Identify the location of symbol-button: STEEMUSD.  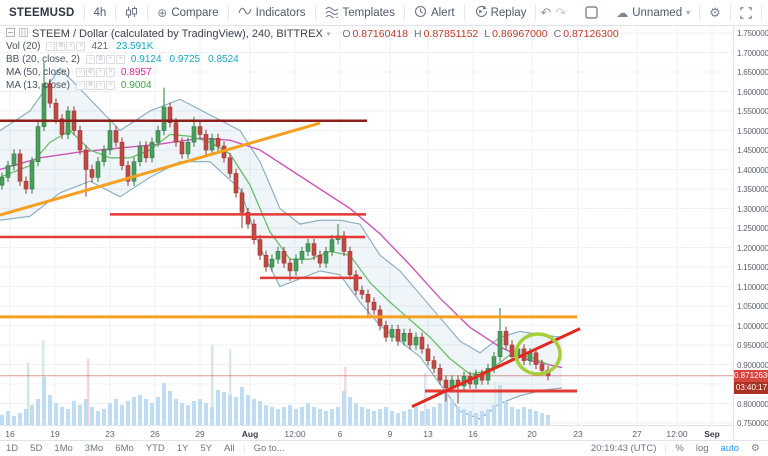
(42, 12).